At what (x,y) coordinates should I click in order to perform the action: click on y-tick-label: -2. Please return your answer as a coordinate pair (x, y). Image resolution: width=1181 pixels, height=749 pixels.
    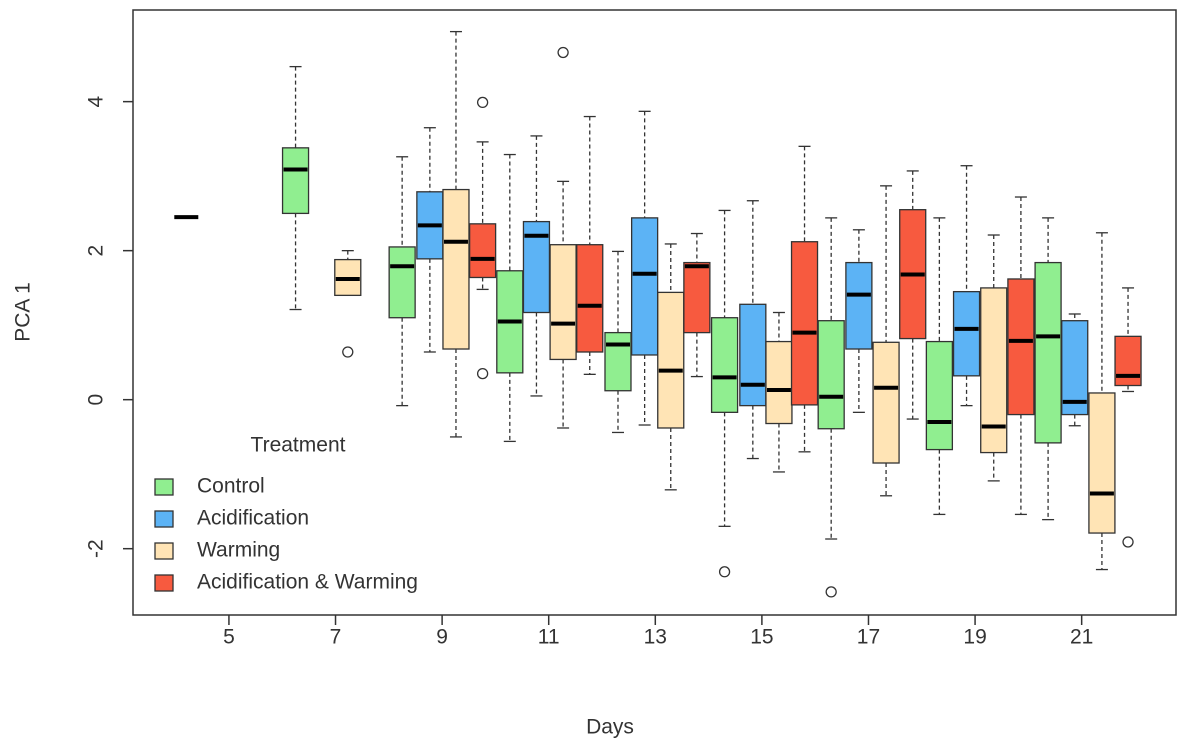
    Looking at the image, I should click on (96, 548).